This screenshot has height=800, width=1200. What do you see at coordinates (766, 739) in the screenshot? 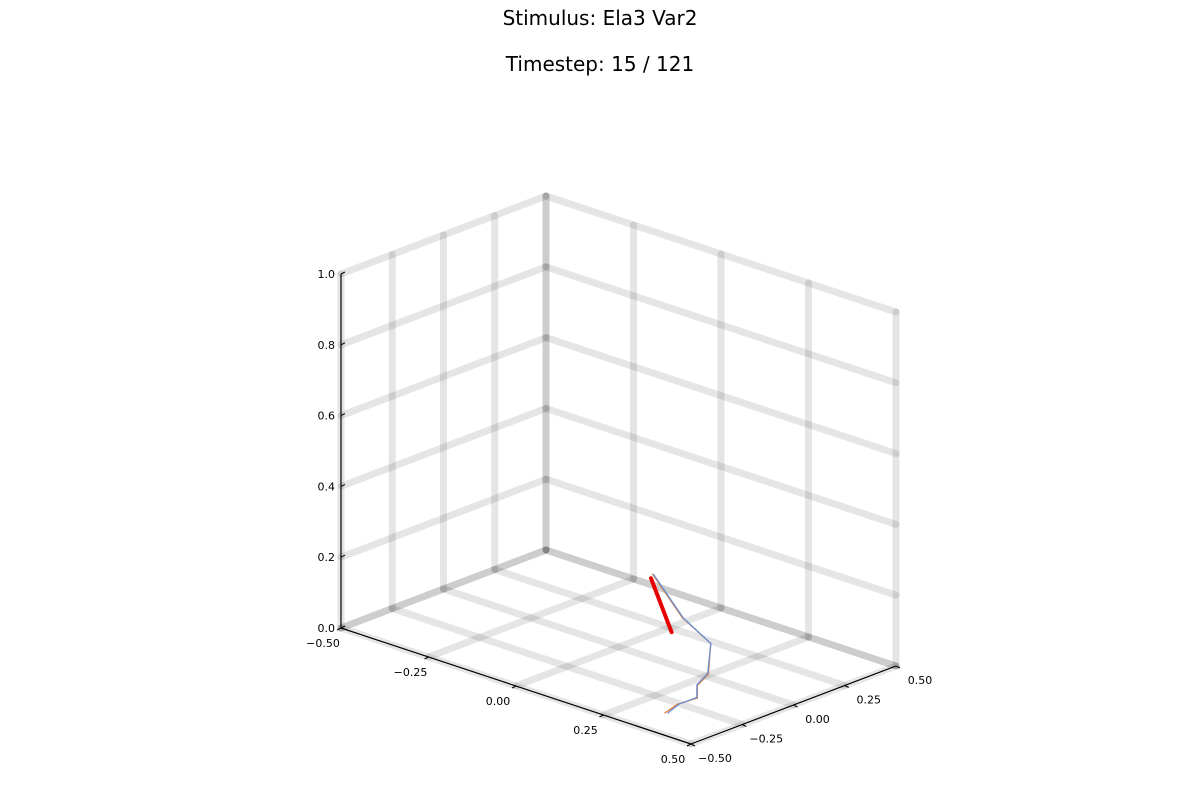
I see `y-tick-label: −0.25` at bounding box center [766, 739].